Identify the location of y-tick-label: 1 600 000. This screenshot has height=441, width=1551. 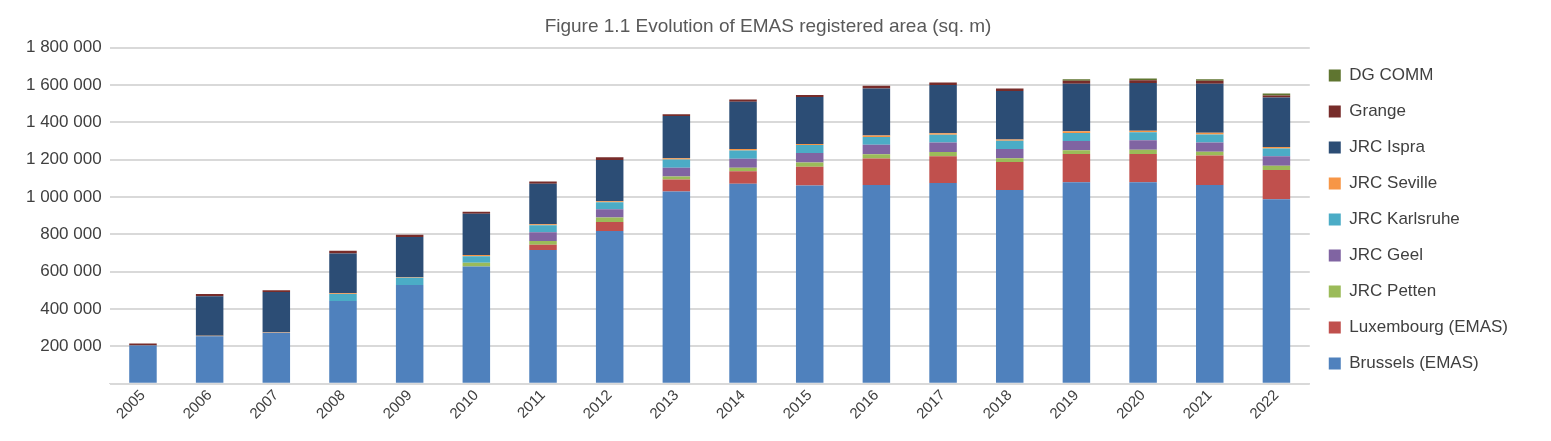
(63, 84).